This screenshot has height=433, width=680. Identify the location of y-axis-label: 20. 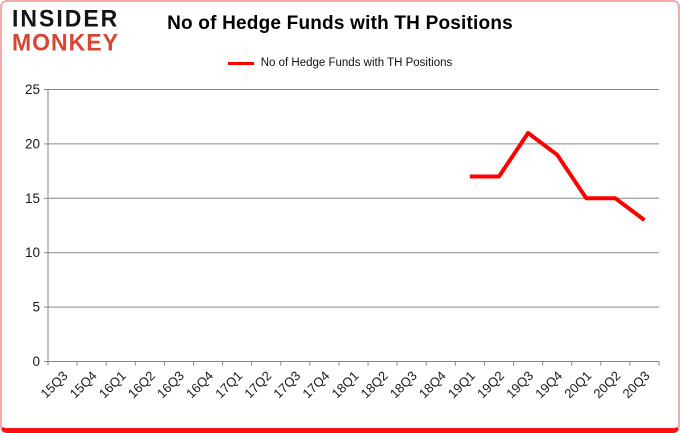
(32, 143).